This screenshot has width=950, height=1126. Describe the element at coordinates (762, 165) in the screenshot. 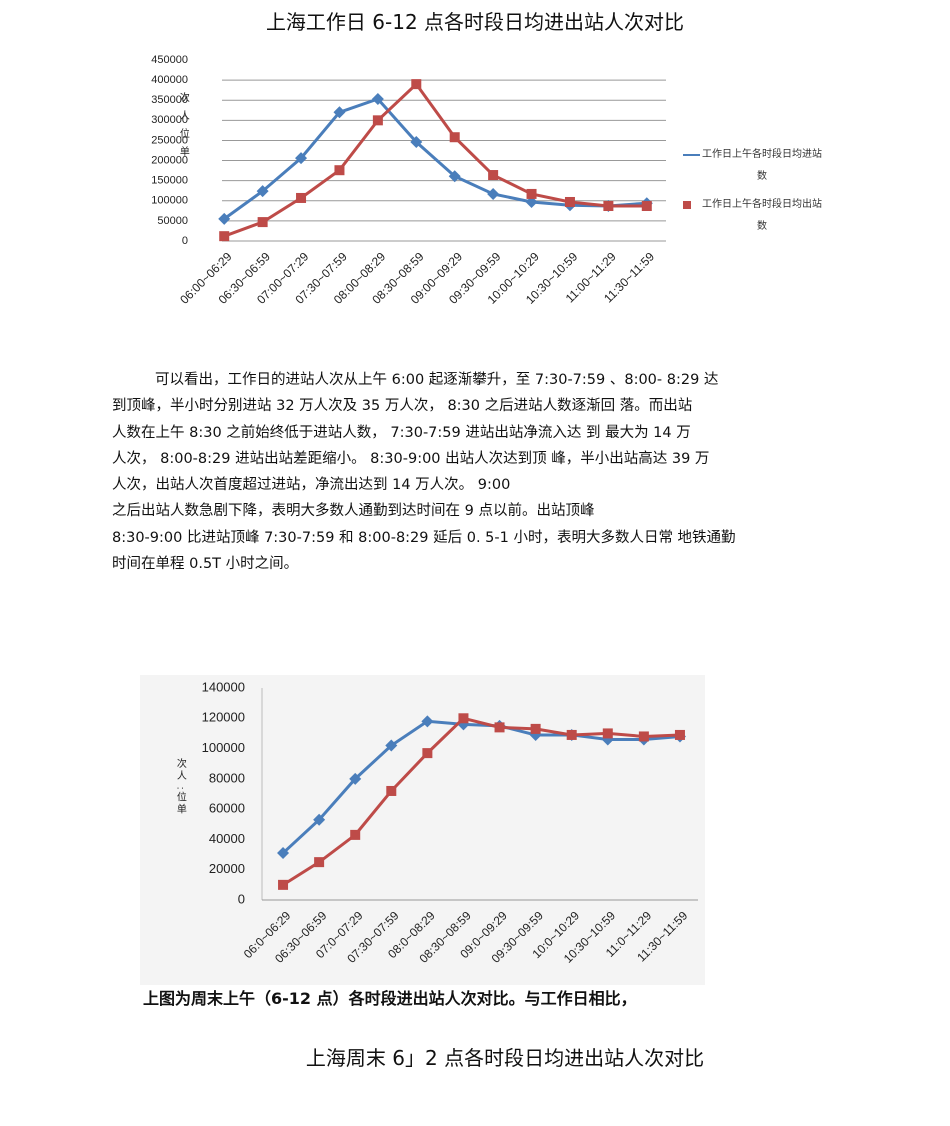

I see `legend-entry: 工作日上午各时段日均进站数` at that location.